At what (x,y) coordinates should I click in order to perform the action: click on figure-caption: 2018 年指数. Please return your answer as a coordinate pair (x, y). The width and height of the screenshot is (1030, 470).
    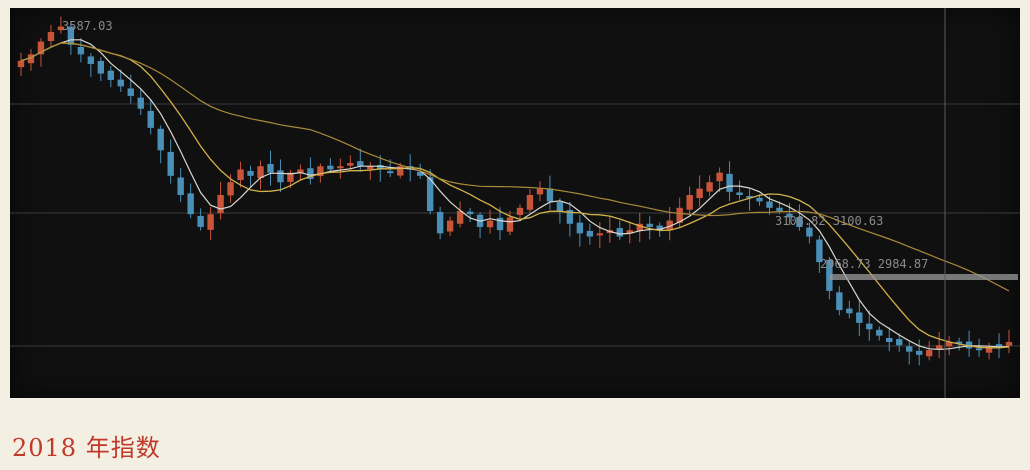
    Looking at the image, I should click on (86, 448).